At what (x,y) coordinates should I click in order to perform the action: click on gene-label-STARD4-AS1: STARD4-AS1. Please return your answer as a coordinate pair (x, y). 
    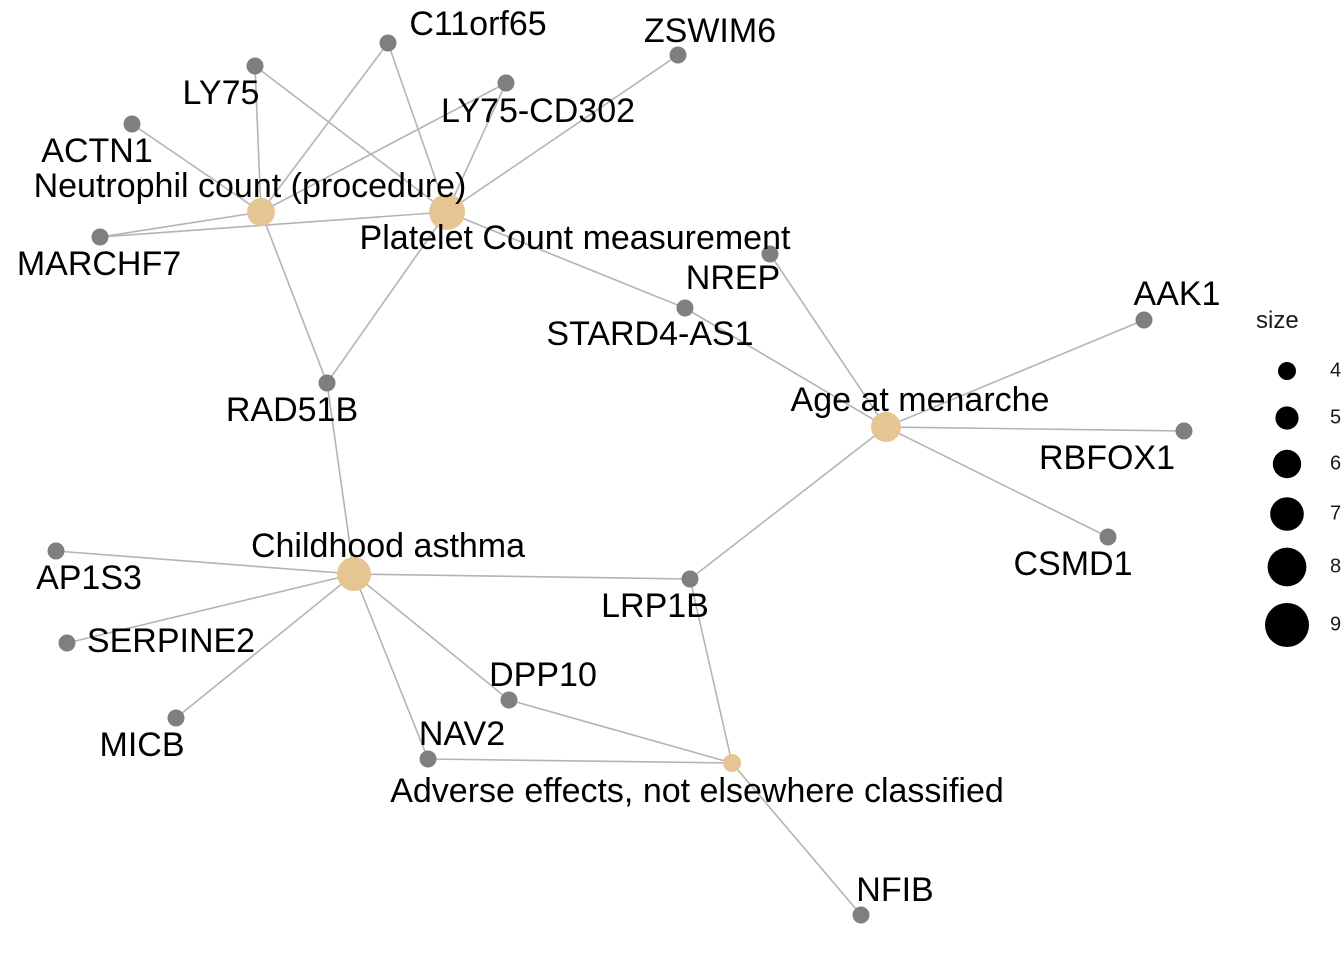
    Looking at the image, I should click on (649, 334).